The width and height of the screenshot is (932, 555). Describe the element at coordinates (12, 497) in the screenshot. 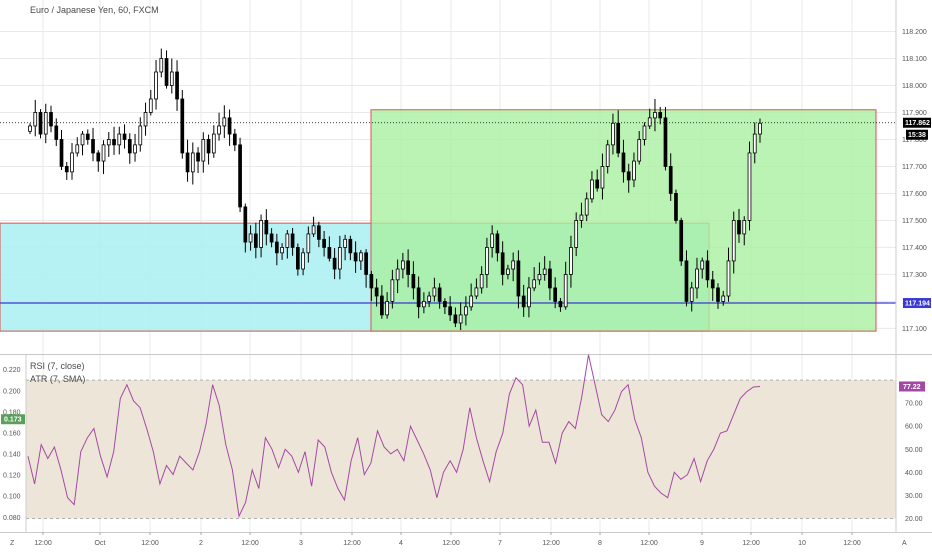

I see `atr-tick-label: 0.100` at that location.